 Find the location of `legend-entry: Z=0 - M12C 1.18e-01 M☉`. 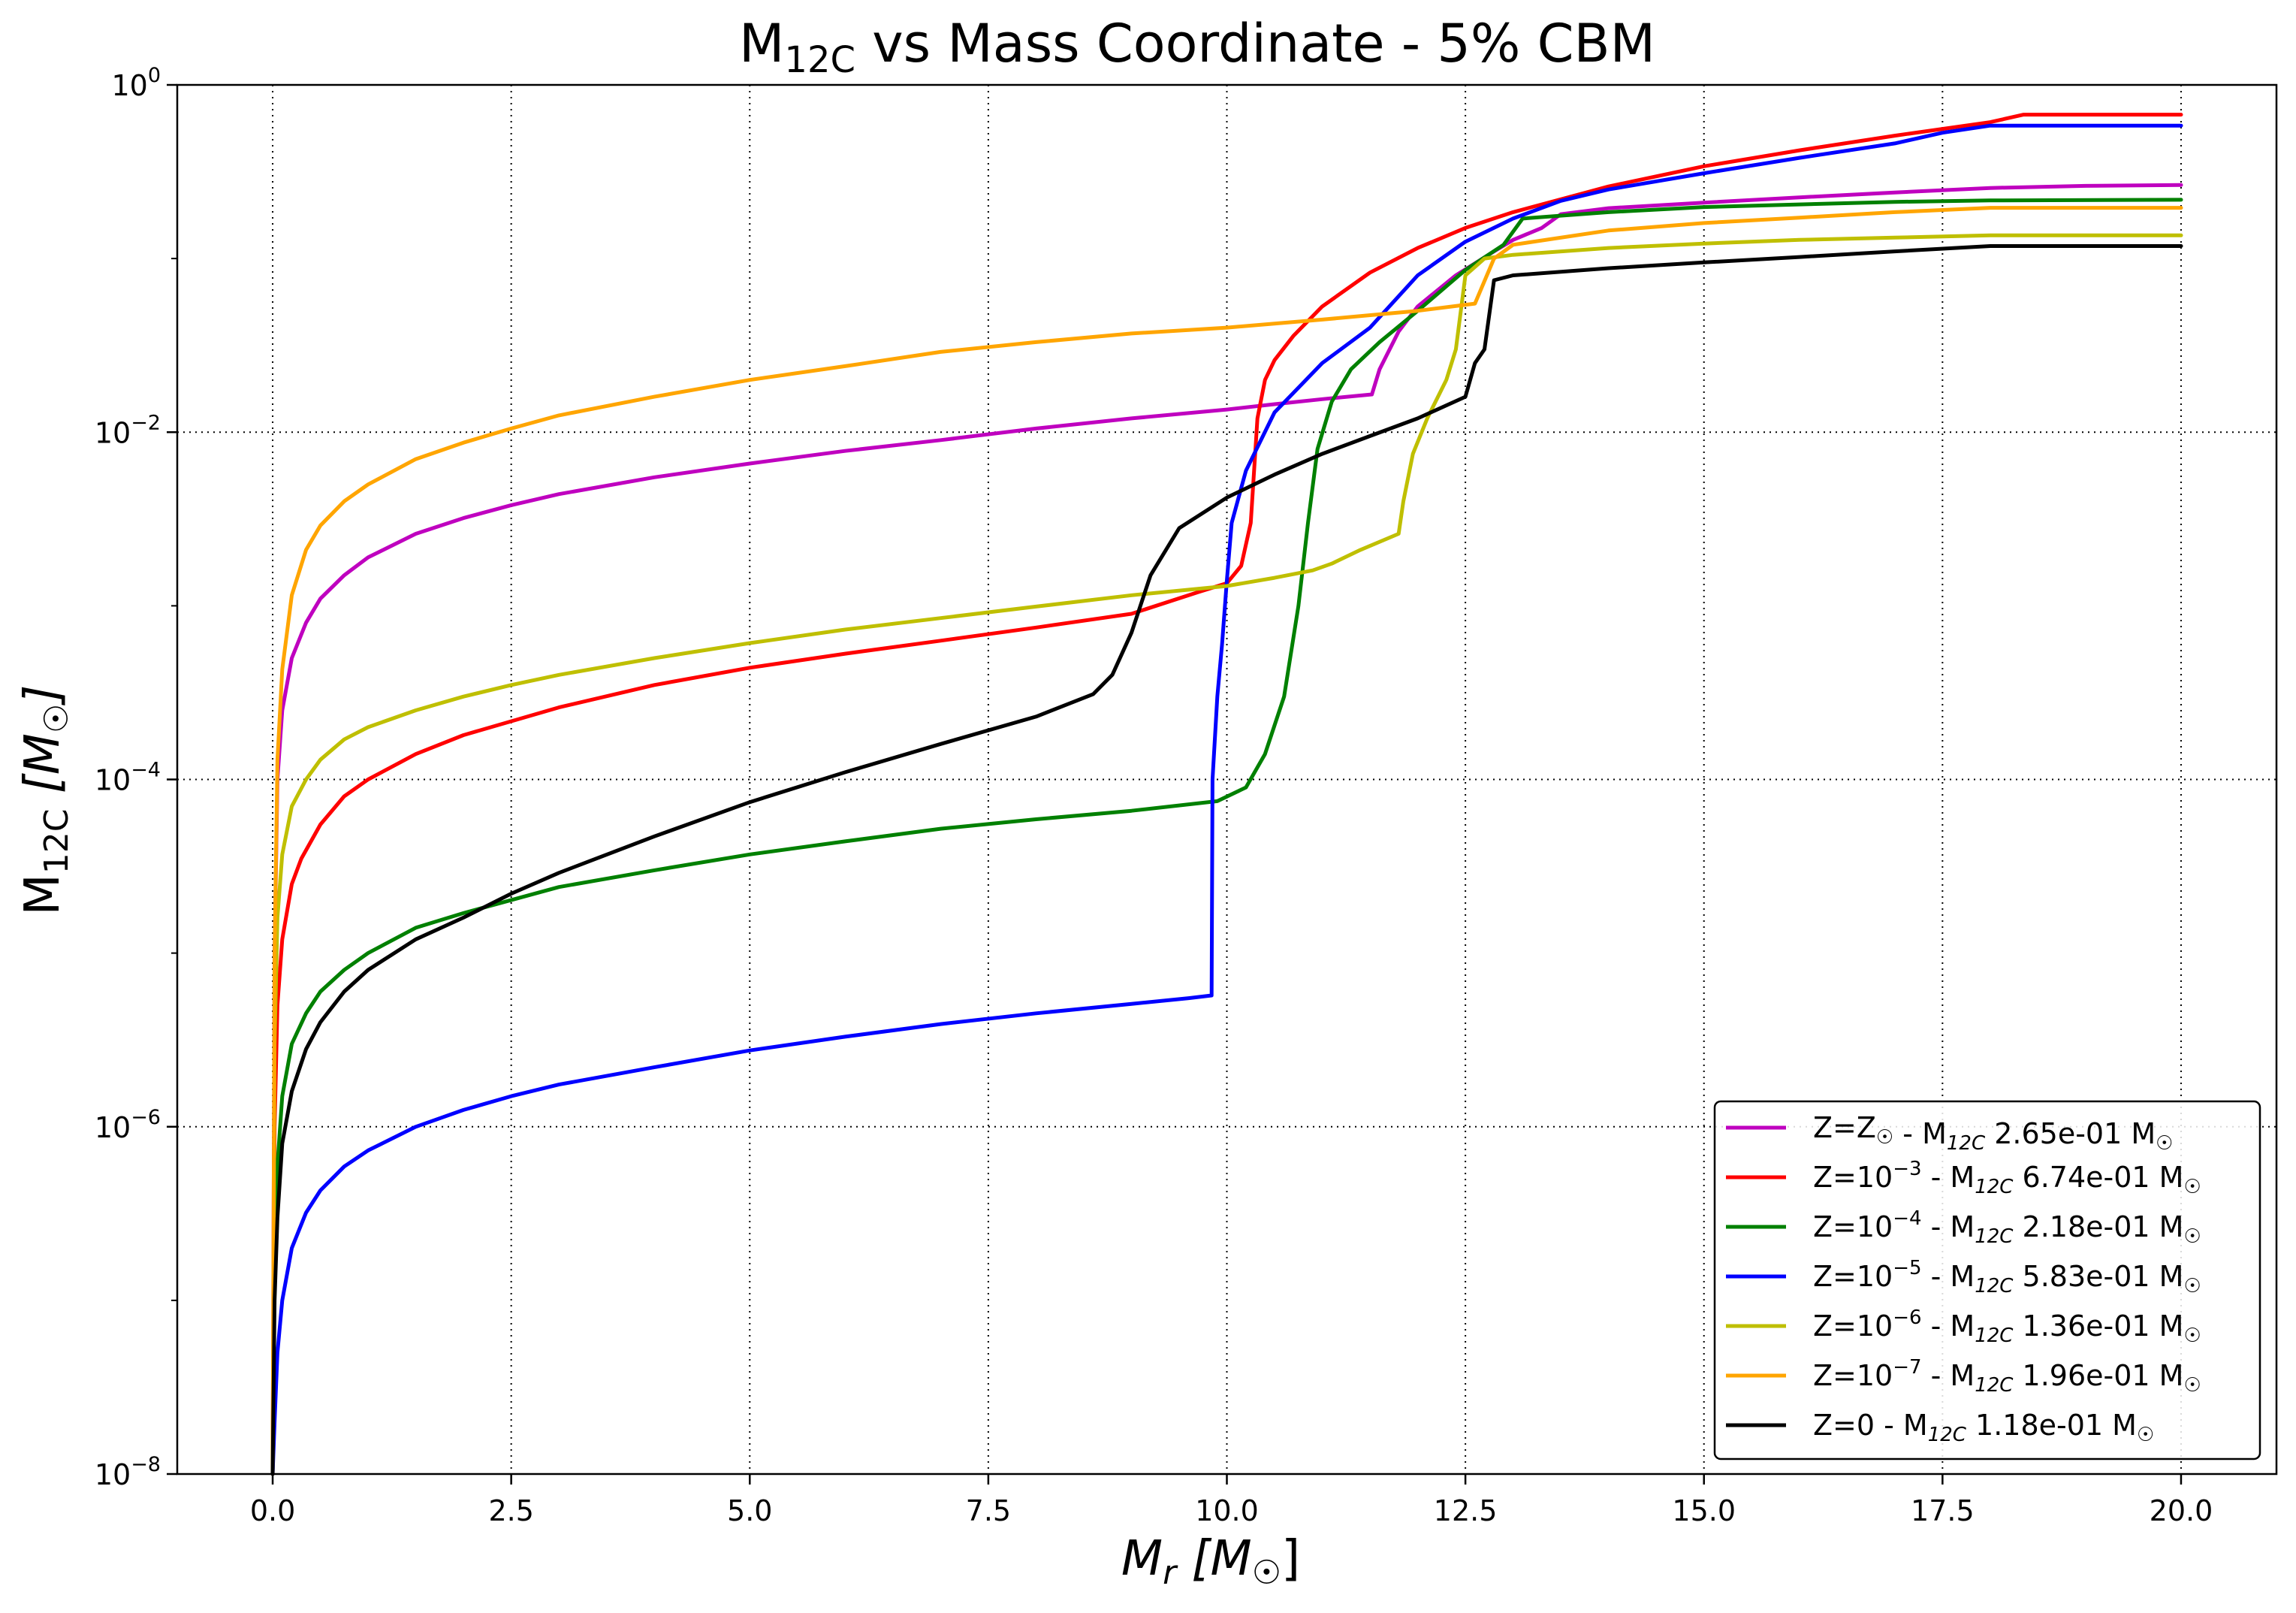

legend-entry: Z=0 - M12C 1.18e-01 M☉ is located at coordinates (1940, 1427).